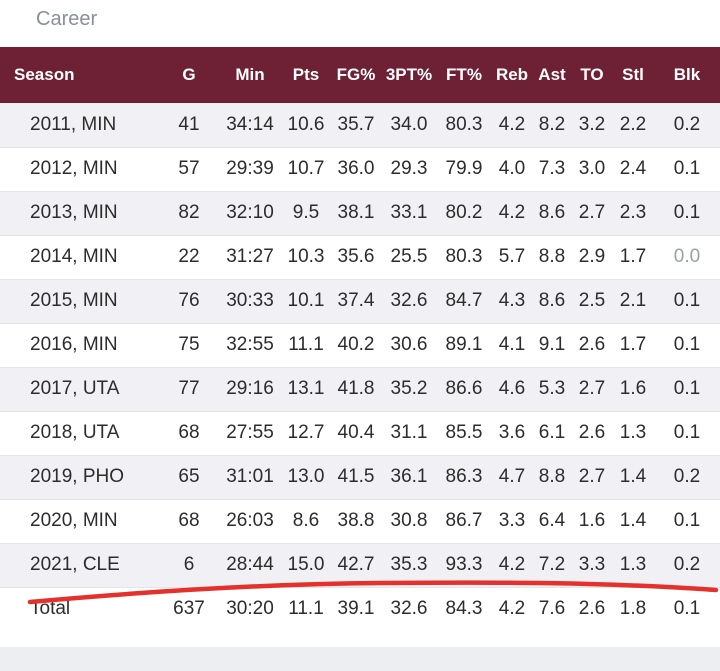 The image size is (720, 671). What do you see at coordinates (189, 565) in the screenshot?
I see `stat-cell: 6` at bounding box center [189, 565].